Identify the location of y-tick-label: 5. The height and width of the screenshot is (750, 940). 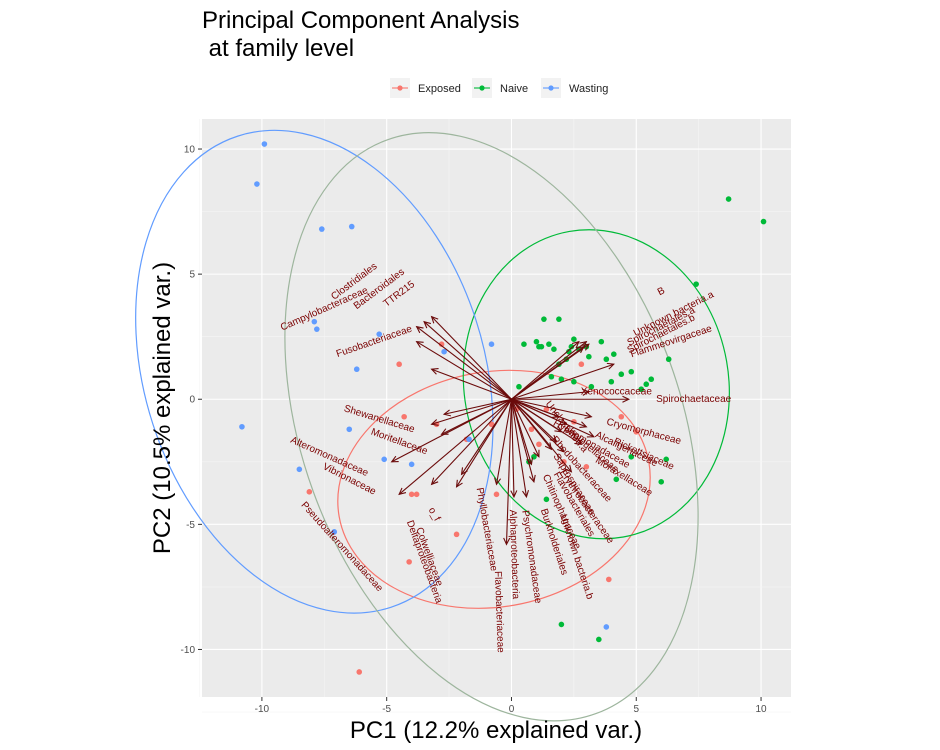
(192, 275).